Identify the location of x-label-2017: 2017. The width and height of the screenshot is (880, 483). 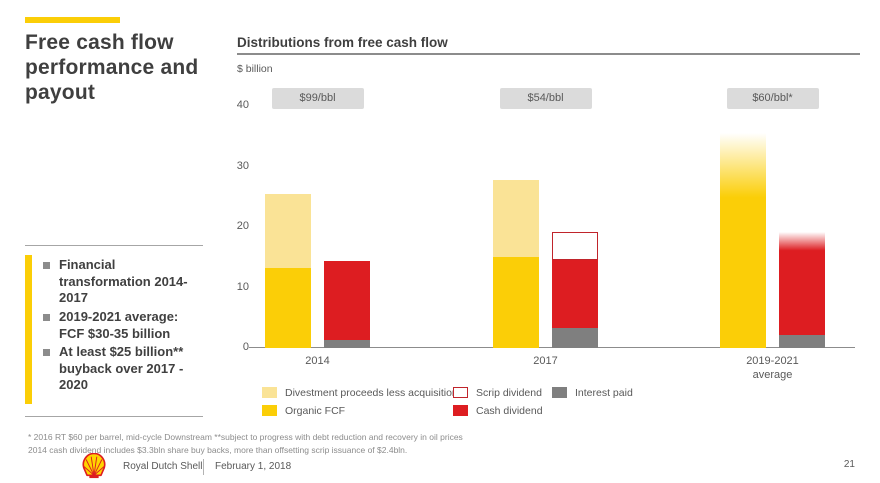
(545, 361).